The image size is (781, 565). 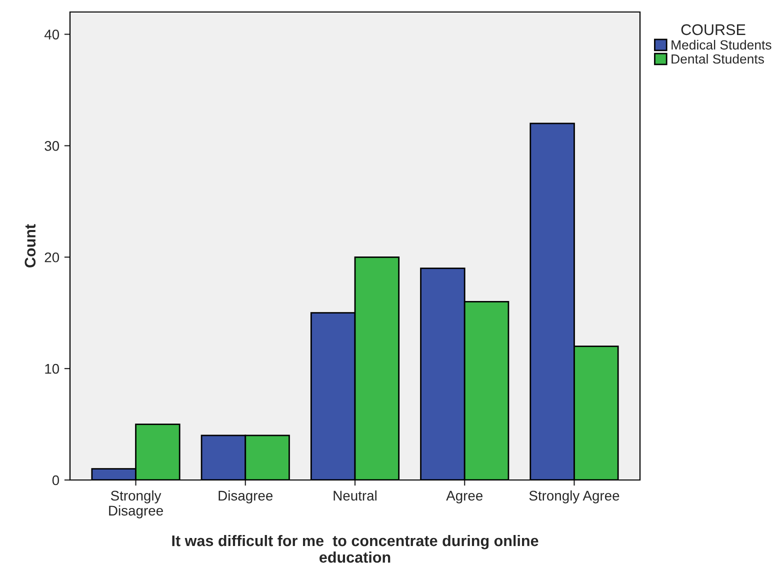 What do you see at coordinates (52, 369) in the screenshot?
I see `y-tick-label: 10` at bounding box center [52, 369].